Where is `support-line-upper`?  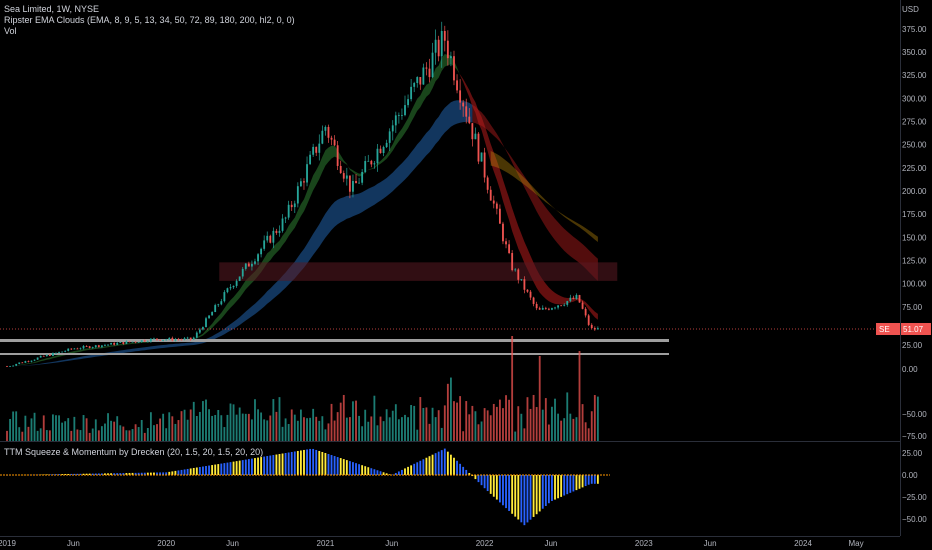 support-line-upper is located at coordinates (334, 340).